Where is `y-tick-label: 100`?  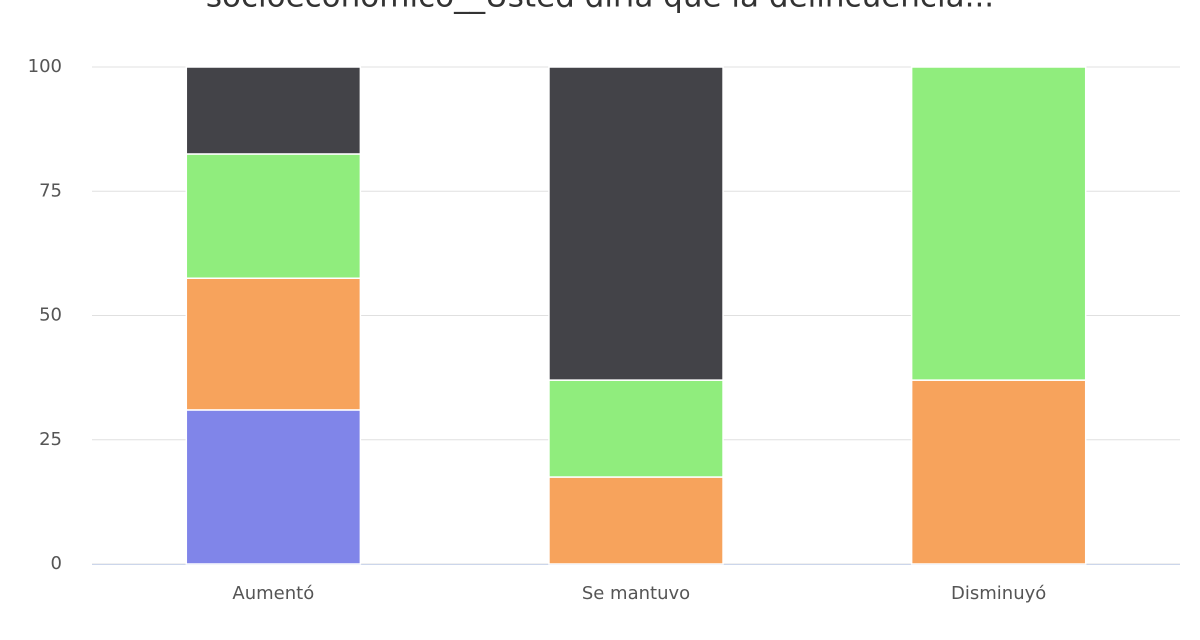
y-tick-label: 100 is located at coordinates (45, 66).